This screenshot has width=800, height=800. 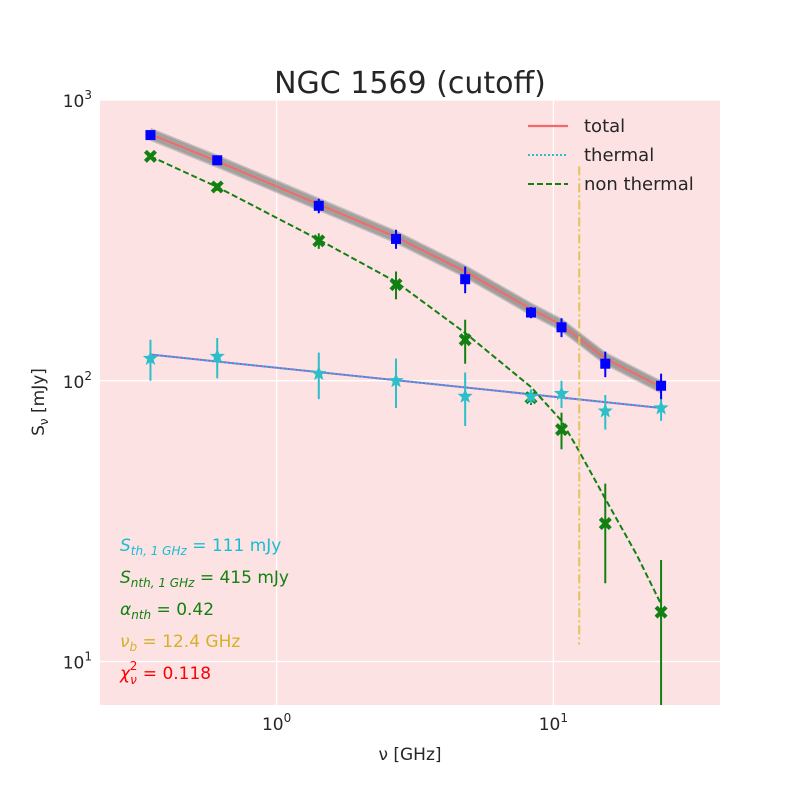 What do you see at coordinates (288, 718) in the screenshot?
I see `x-tick-exp: 0` at bounding box center [288, 718].